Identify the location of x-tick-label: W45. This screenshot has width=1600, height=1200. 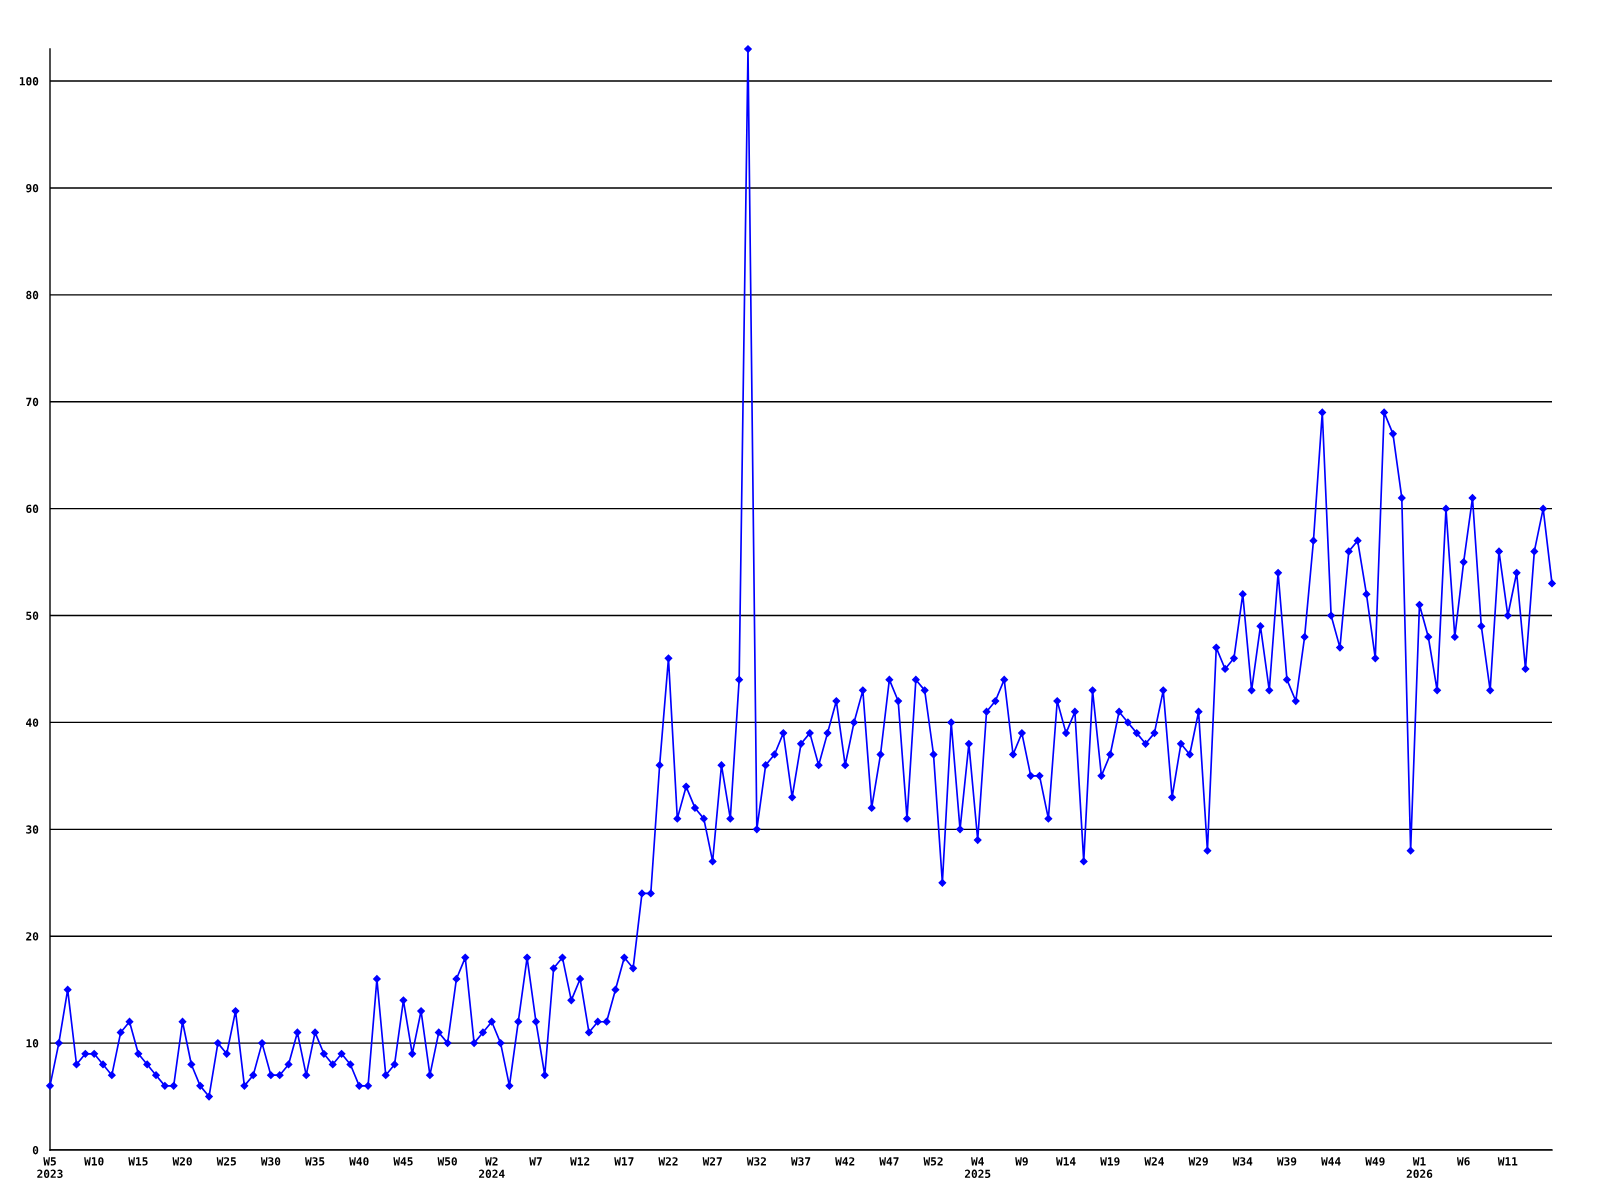
(403, 1161).